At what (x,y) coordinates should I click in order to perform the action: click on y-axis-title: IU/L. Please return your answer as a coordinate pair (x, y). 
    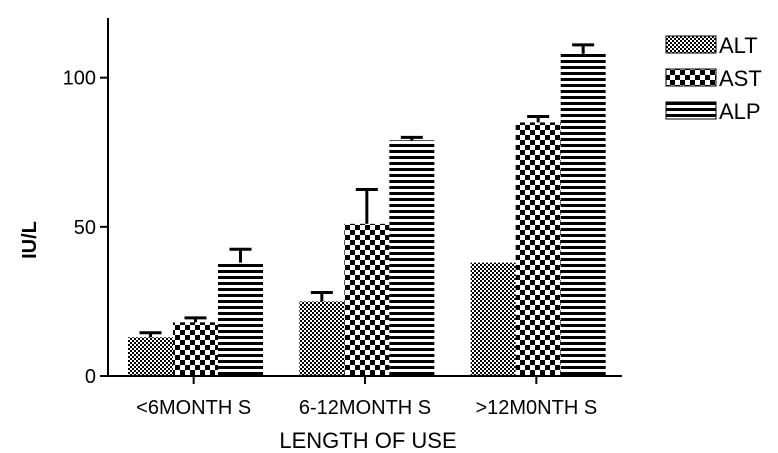
    Looking at the image, I should click on (30, 240).